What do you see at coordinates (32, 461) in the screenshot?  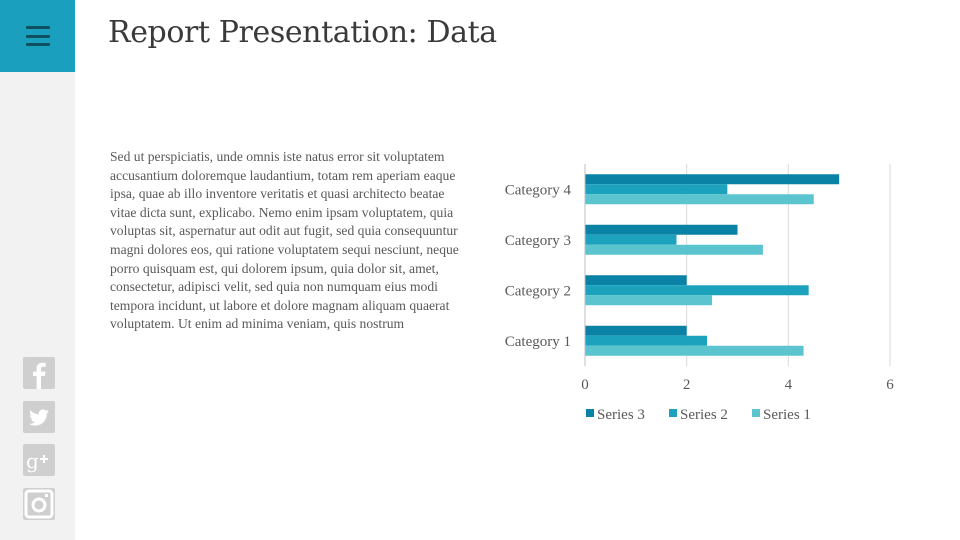 I see `svg-text: g` at bounding box center [32, 461].